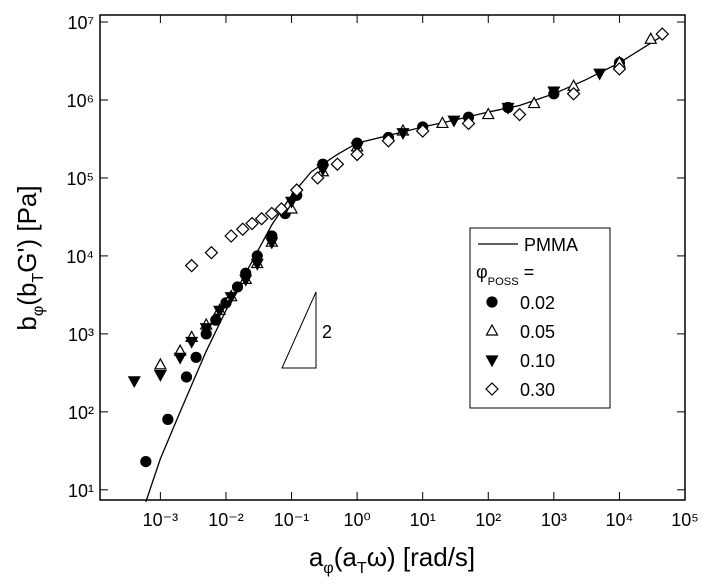 The height and width of the screenshot is (585, 714). I want to click on y-axis-title-part: (b, so click(27, 294).